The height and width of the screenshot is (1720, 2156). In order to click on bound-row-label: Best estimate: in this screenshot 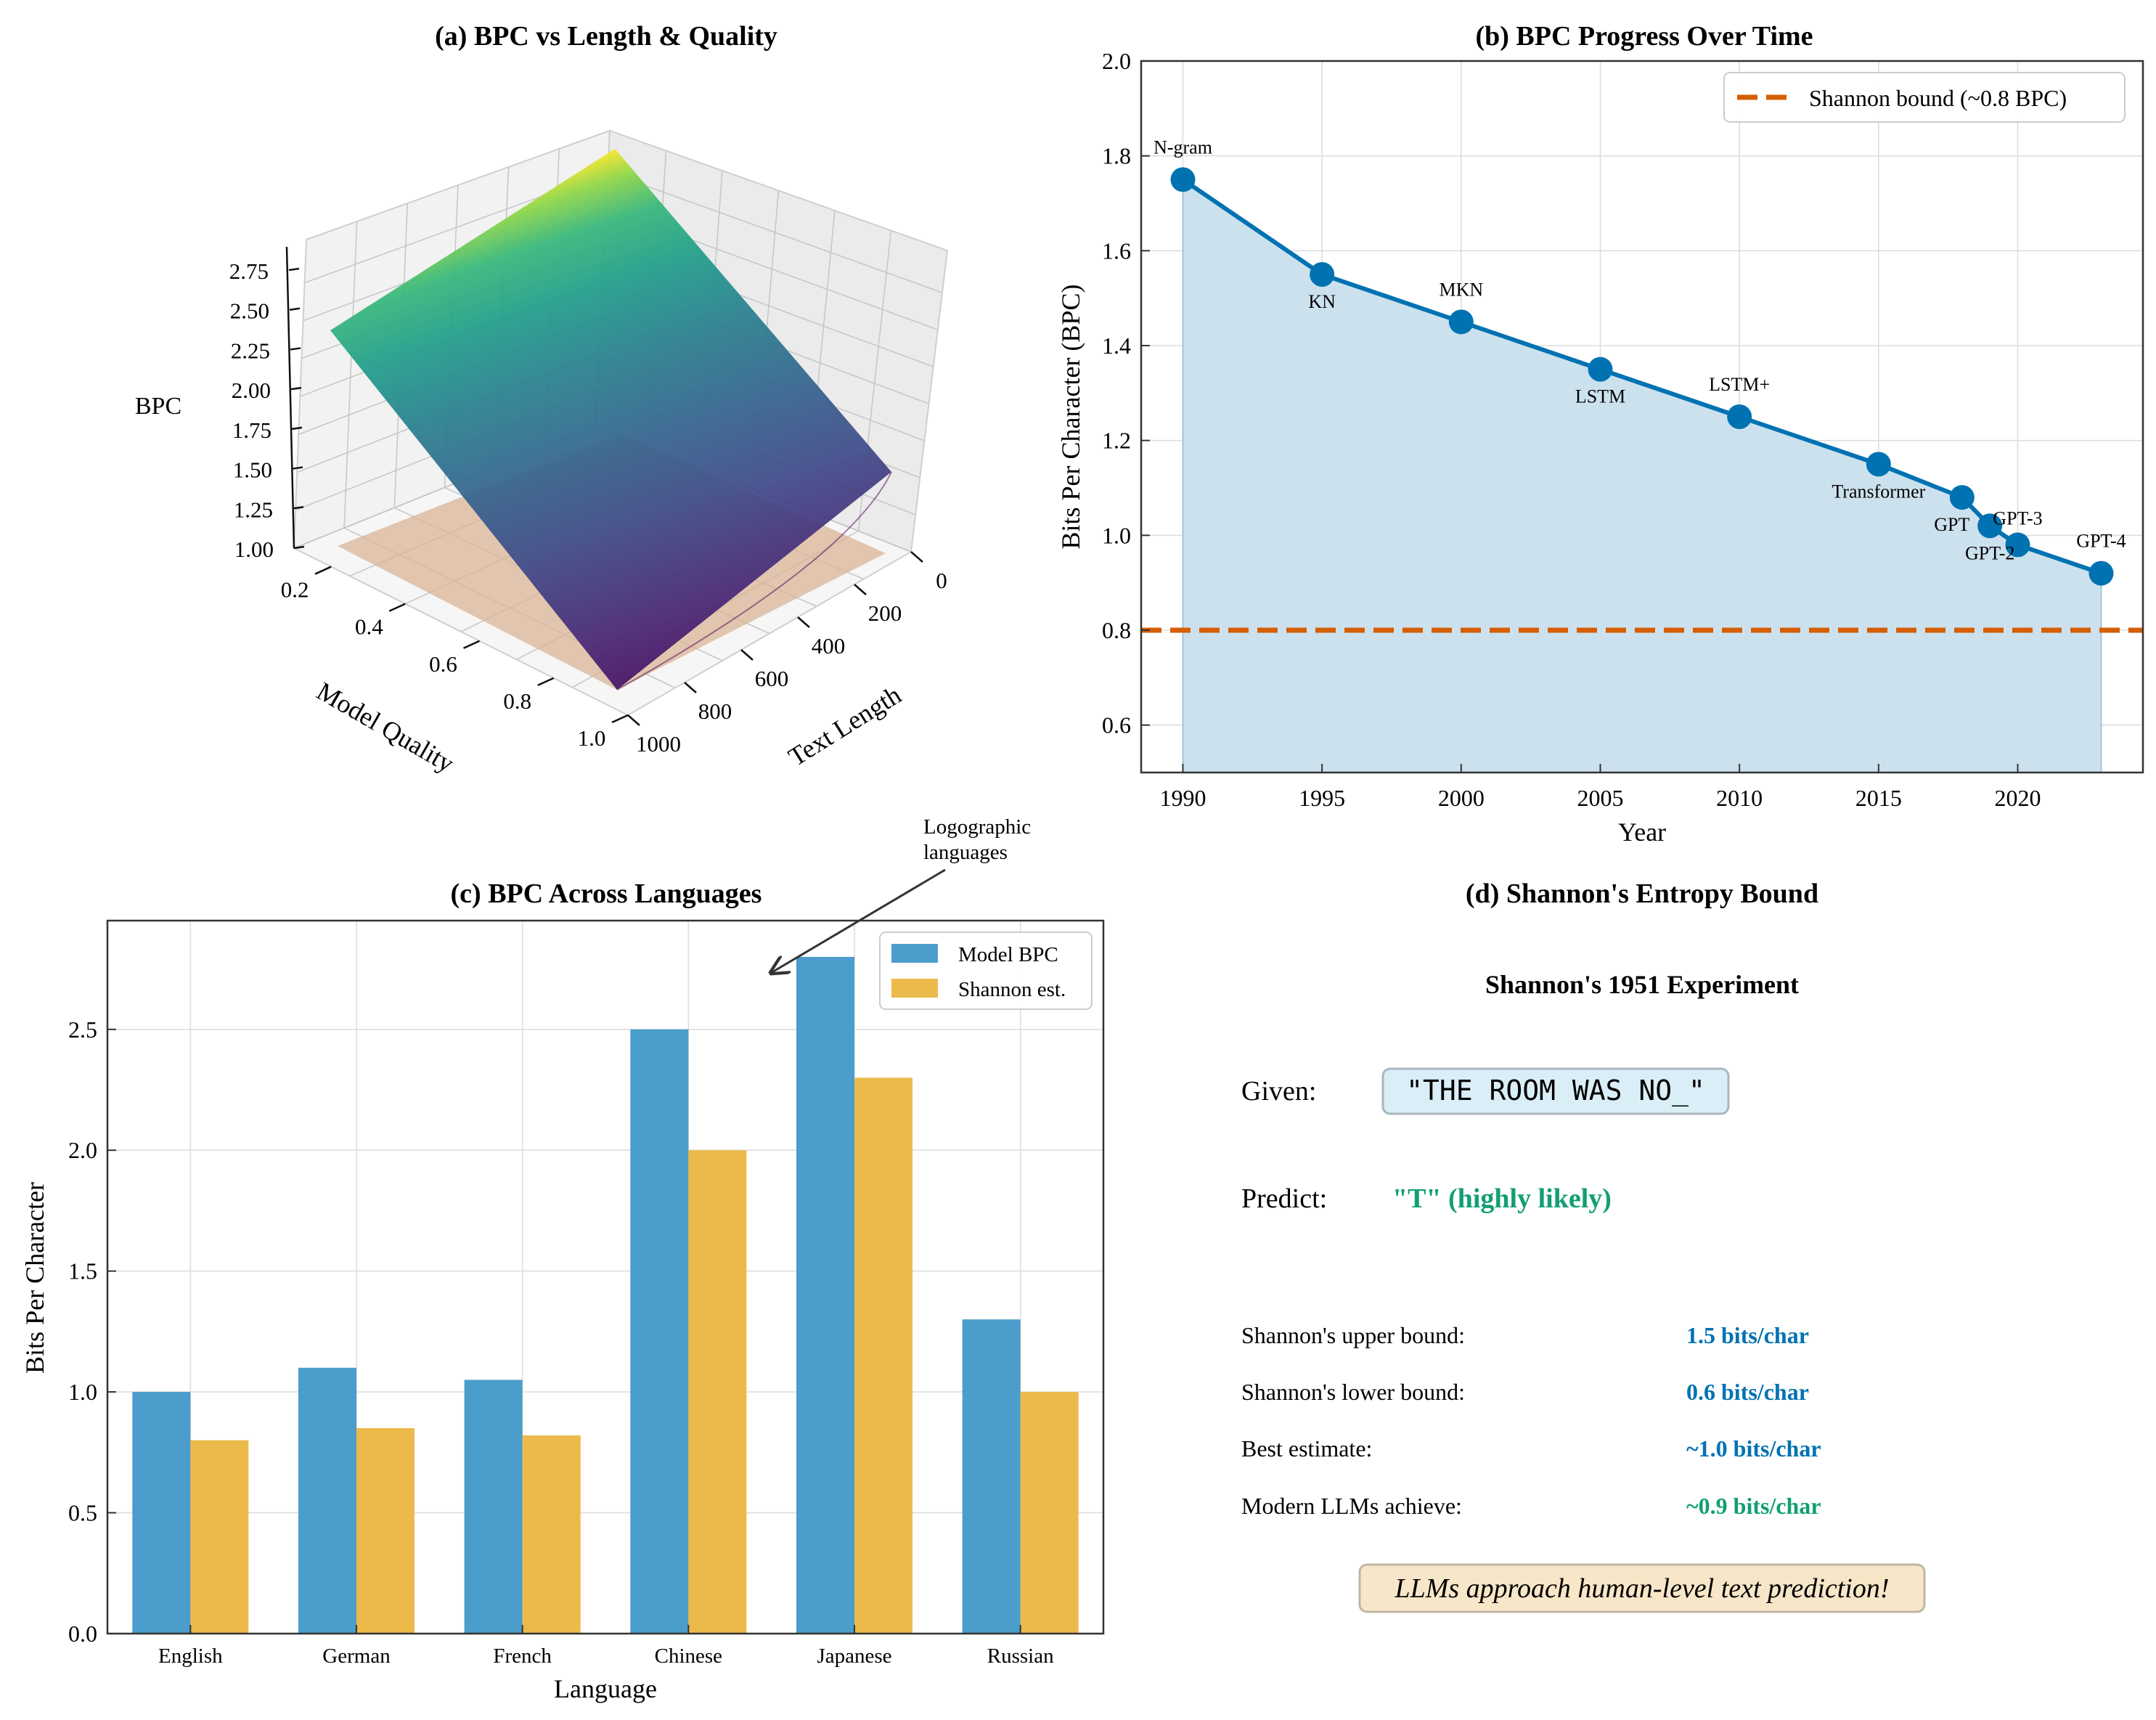, I will do `click(1307, 1449)`.